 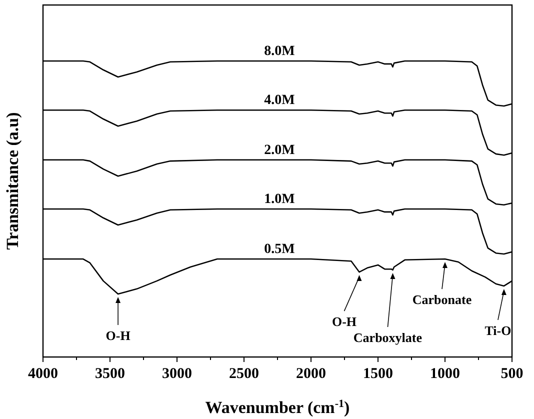 I want to click on annotation: Ti-O, so click(x=498, y=330).